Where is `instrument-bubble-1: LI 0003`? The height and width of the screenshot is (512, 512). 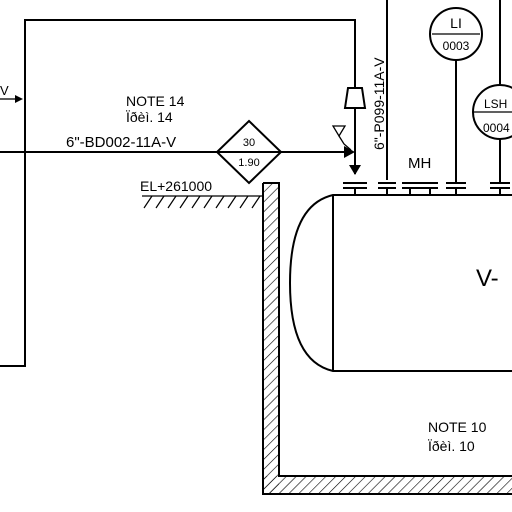 instrument-bubble-1: LI 0003 is located at coordinates (456, 95).